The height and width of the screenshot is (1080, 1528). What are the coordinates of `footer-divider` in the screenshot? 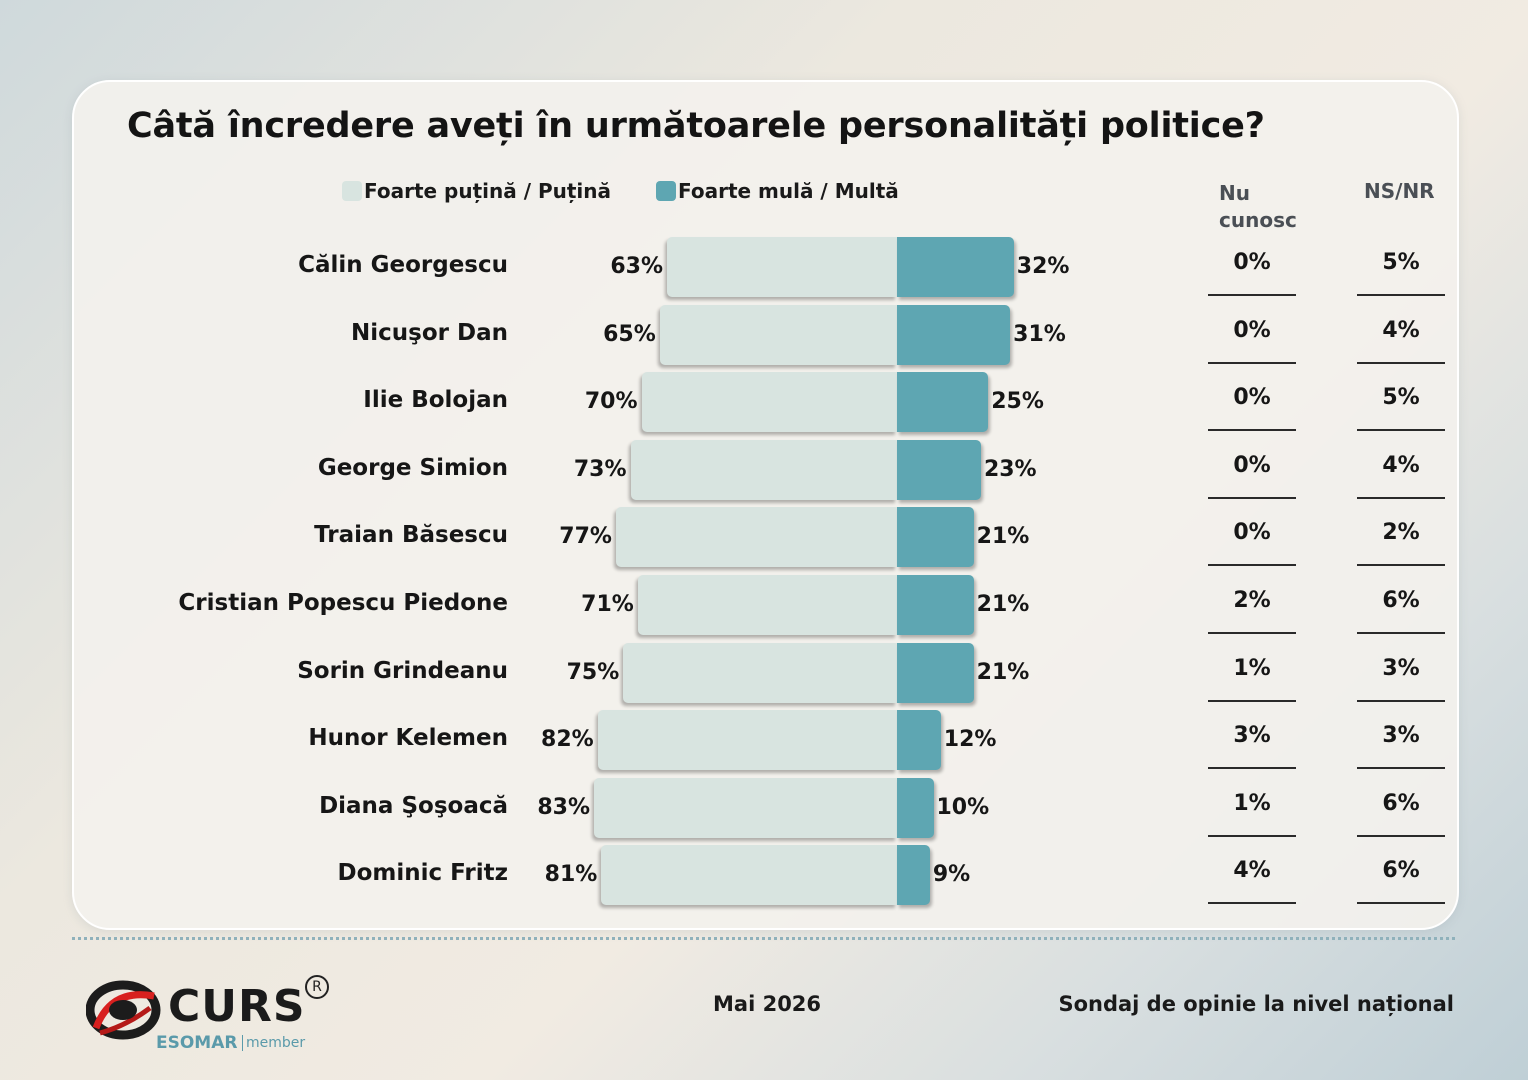 It's located at (763, 938).